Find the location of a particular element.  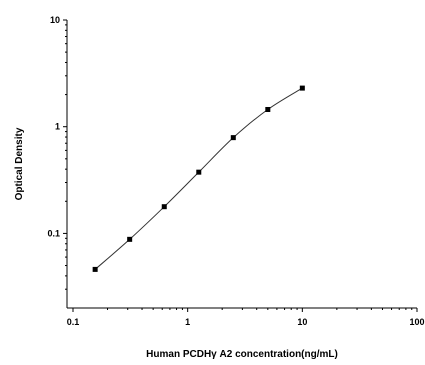

x-axis: 0.1 1 10 100 is located at coordinates (246, 317).